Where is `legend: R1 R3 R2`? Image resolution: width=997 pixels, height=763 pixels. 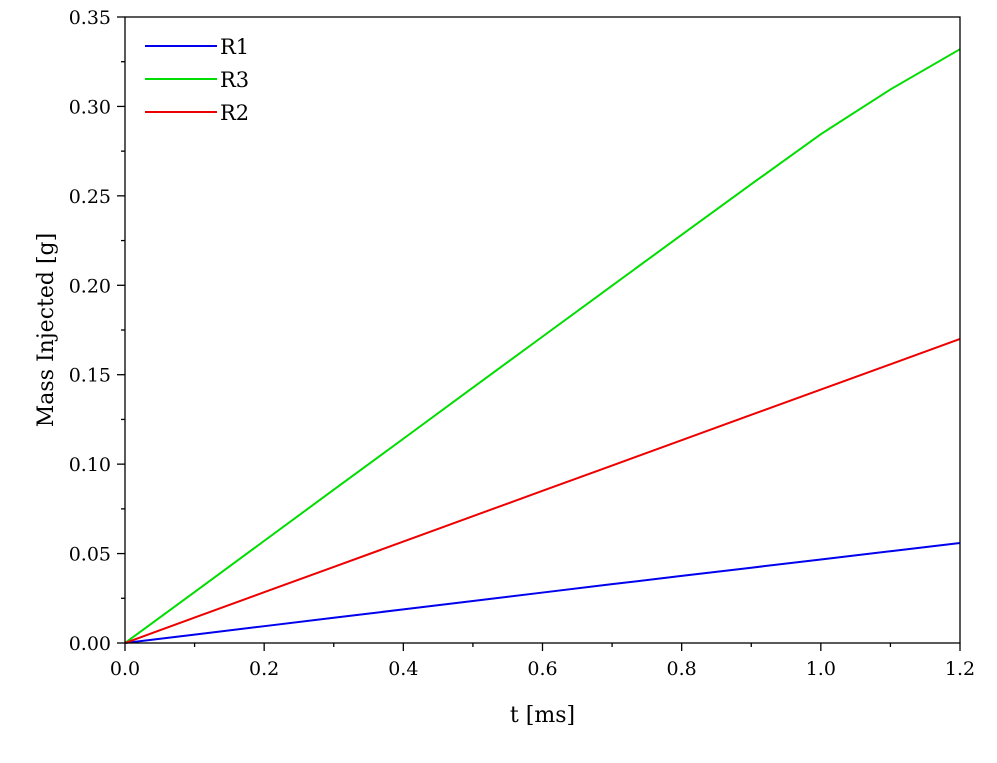 legend: R1 R3 R2 is located at coordinates (197, 80).